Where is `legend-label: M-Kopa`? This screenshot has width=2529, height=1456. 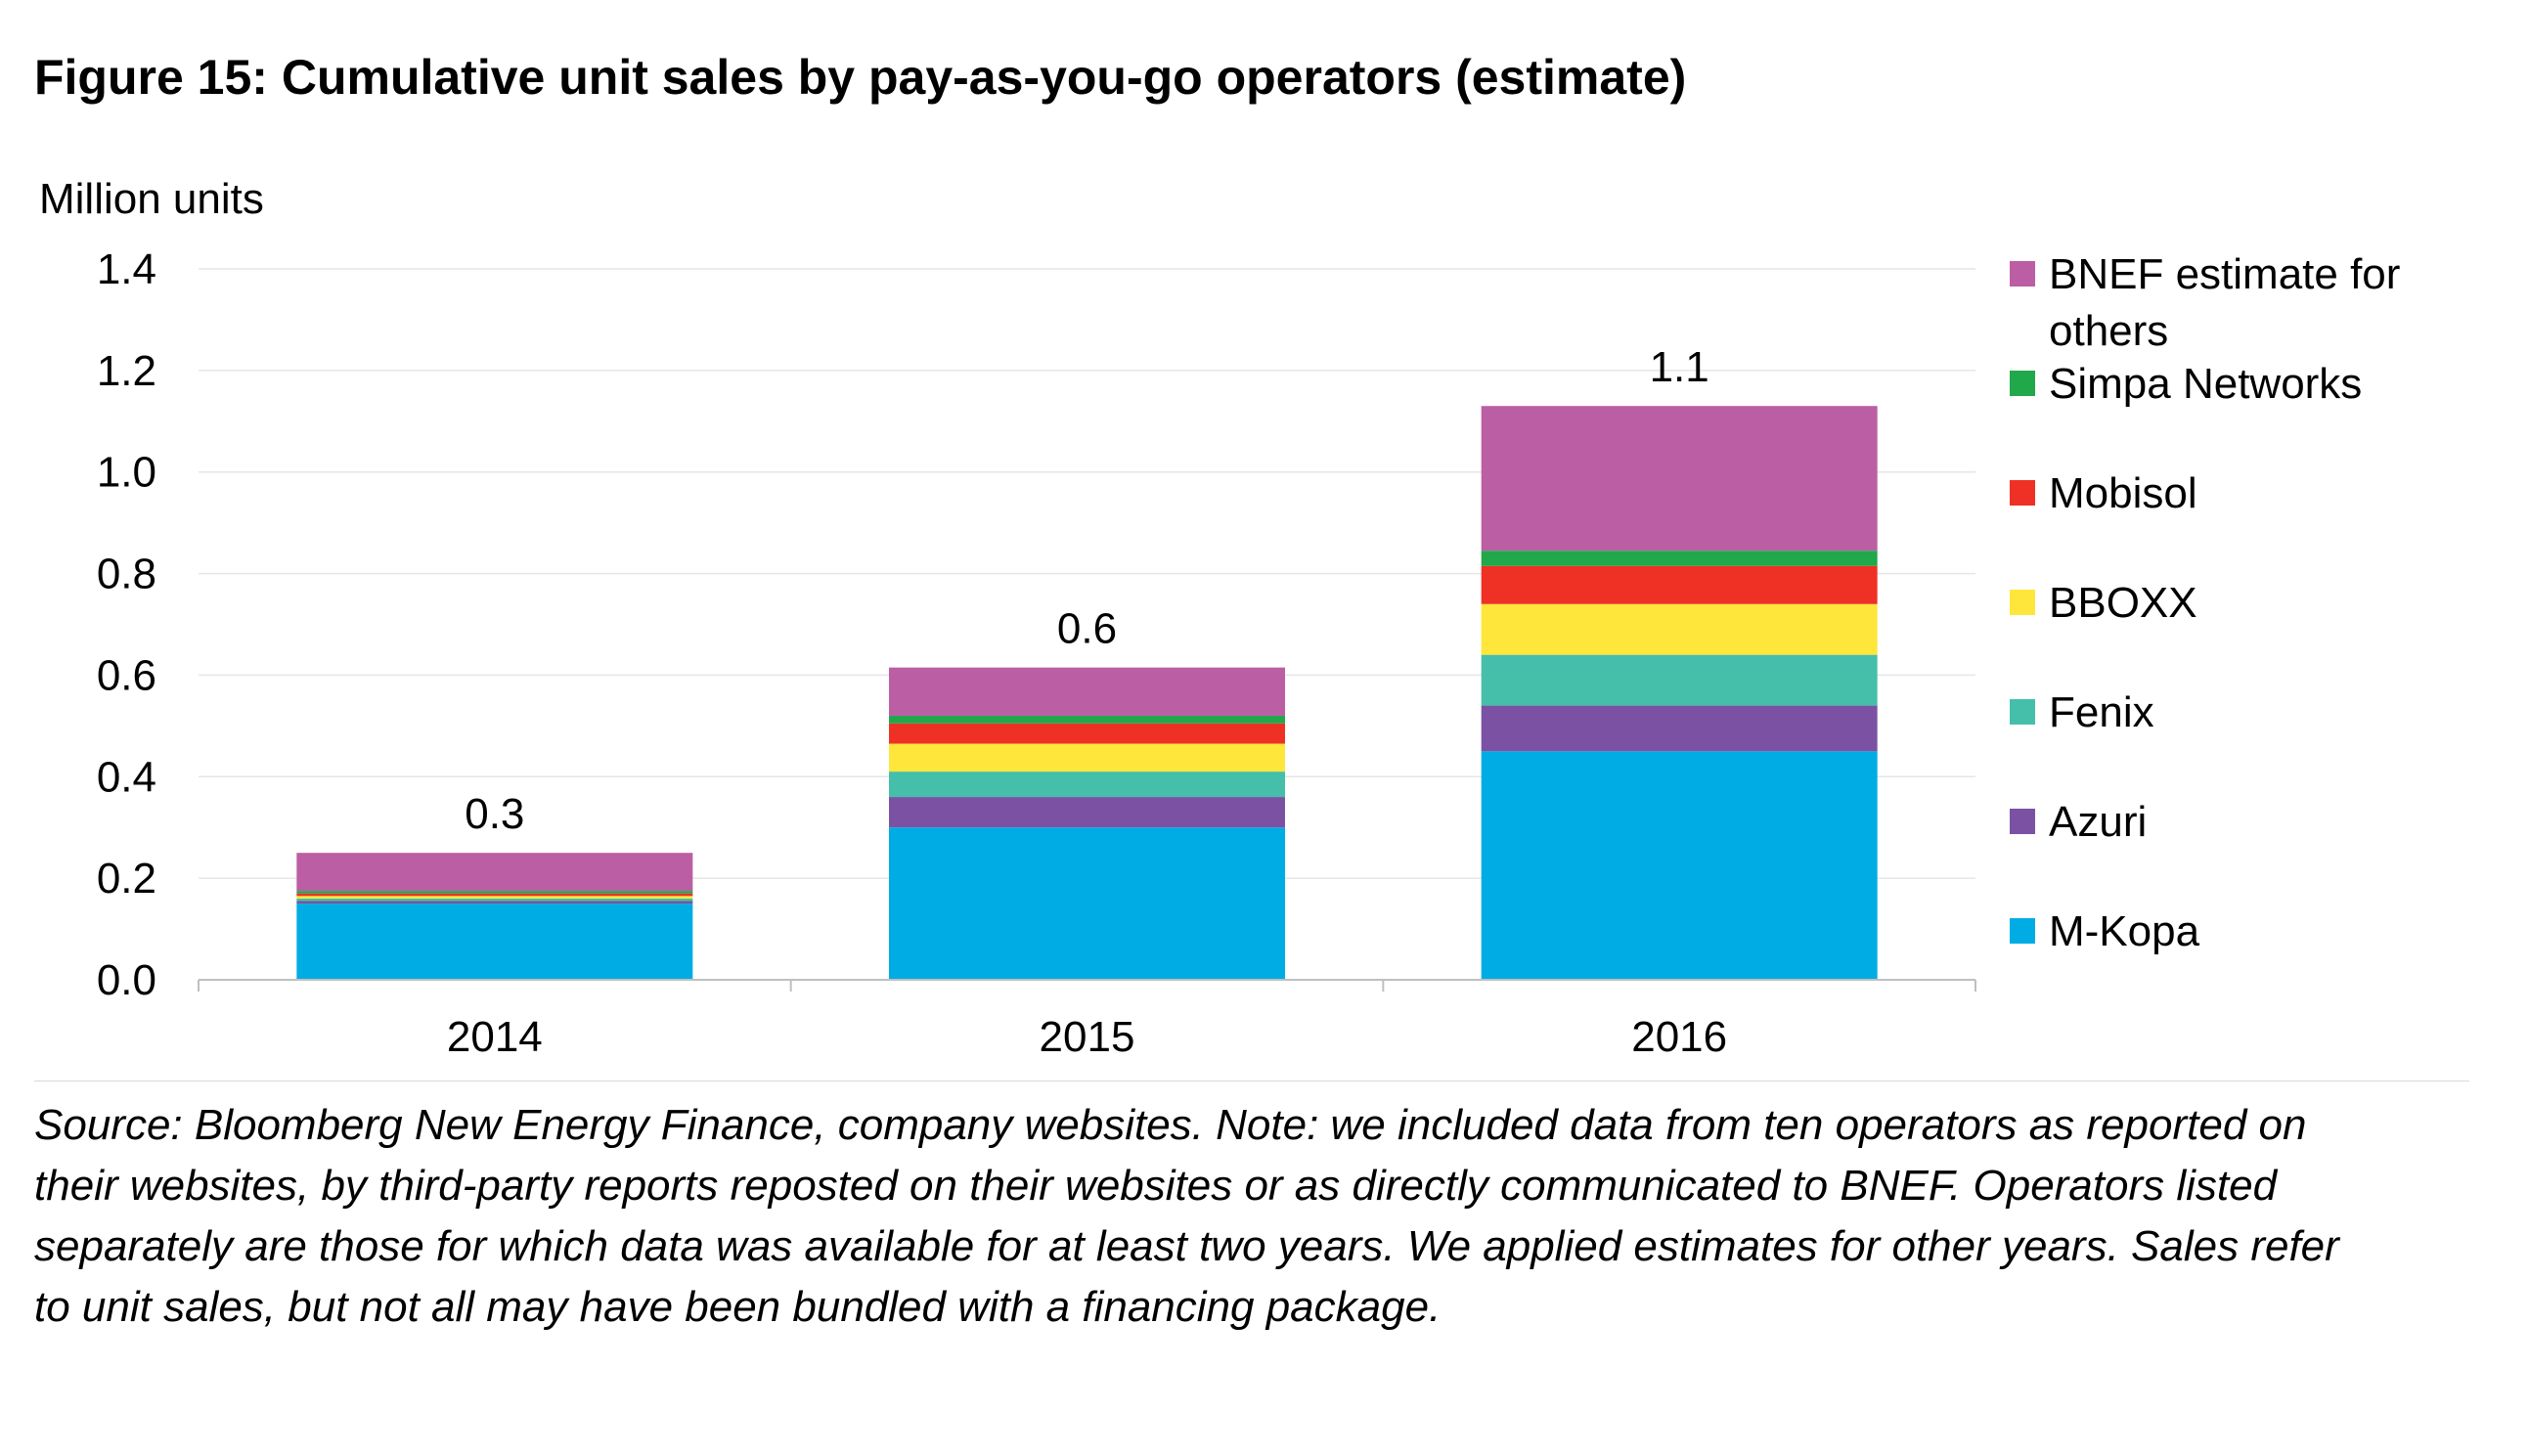 legend-label: M-Kopa is located at coordinates (2124, 931).